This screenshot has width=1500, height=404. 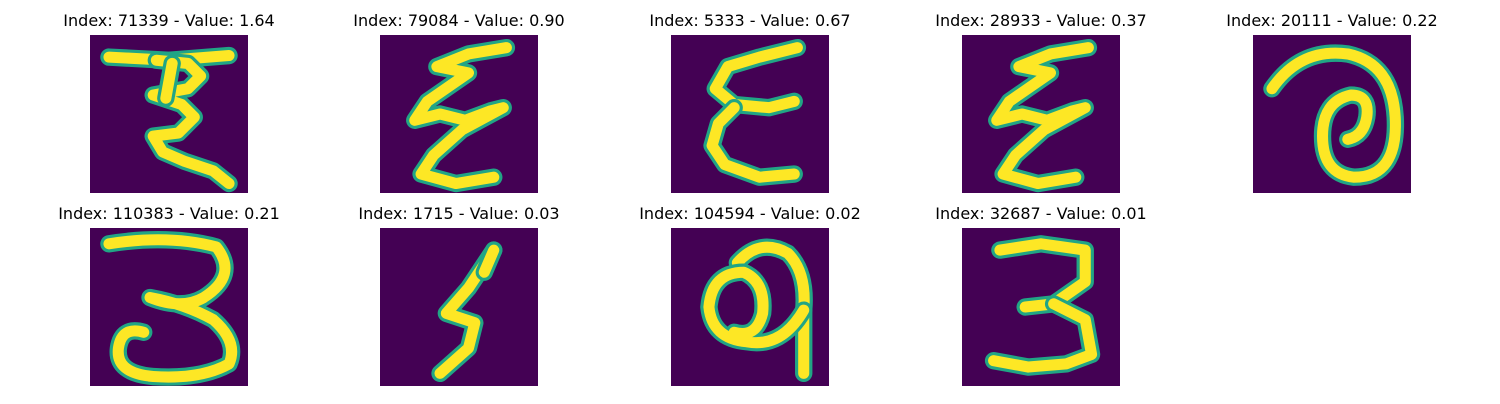 I want to click on panel-title: Index: 79084 - Value: 0.90, so click(x=459, y=20).